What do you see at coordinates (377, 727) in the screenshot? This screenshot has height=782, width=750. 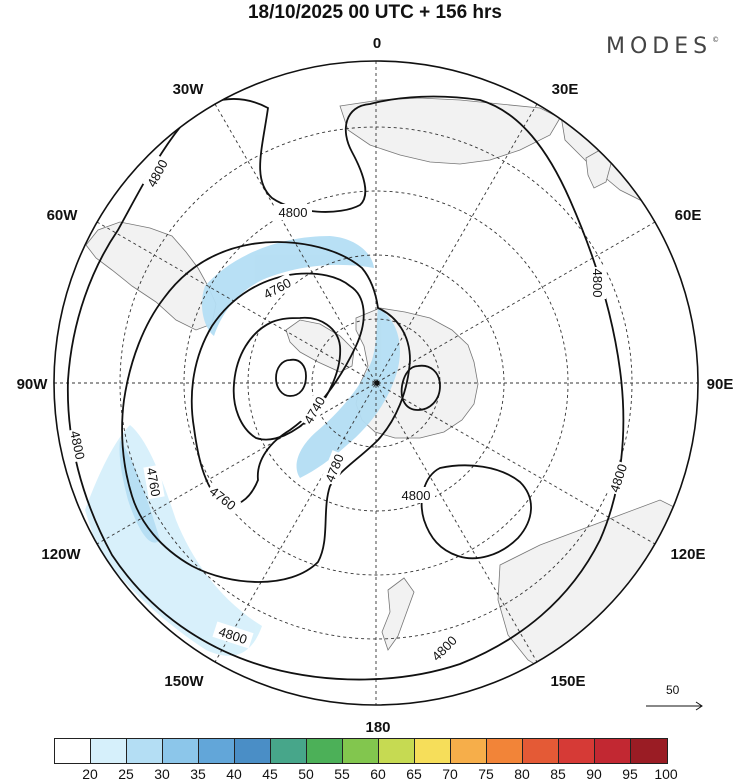 I see `lon-label-180: 180` at bounding box center [377, 727].